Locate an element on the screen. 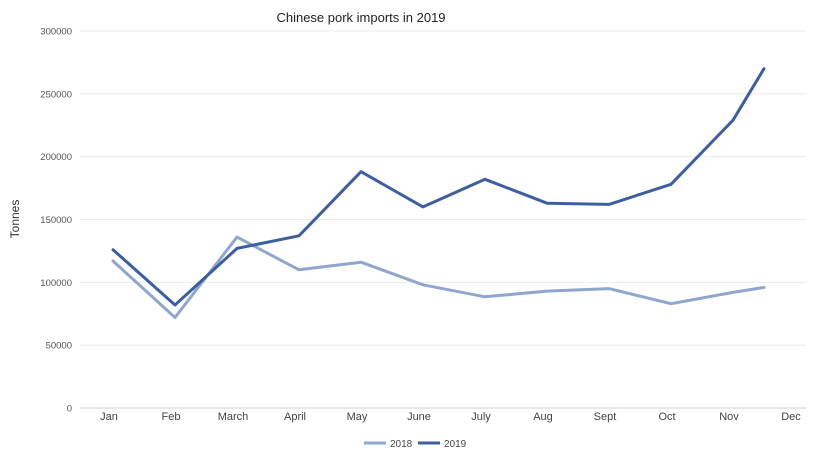 The width and height of the screenshot is (820, 466). y-tick-label: 250000 is located at coordinates (56, 94).